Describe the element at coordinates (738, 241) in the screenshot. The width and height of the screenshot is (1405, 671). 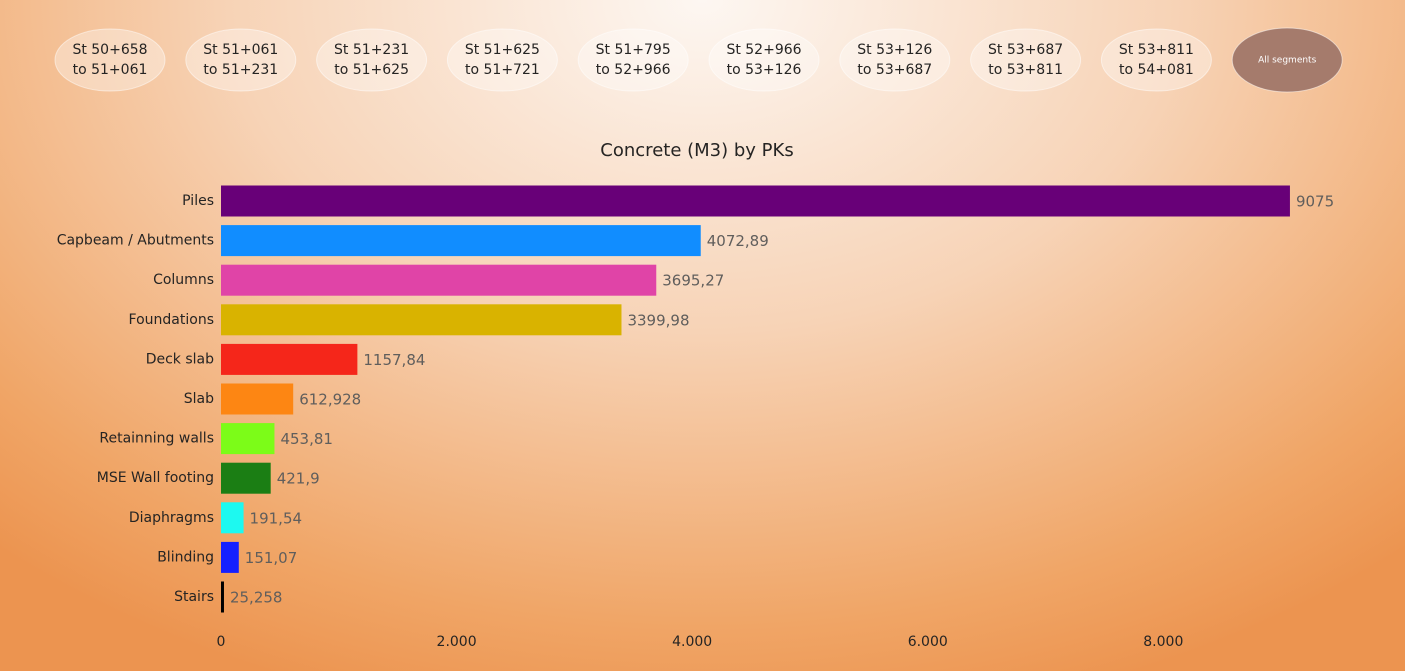
I see `value-label: 4072,89` at that location.